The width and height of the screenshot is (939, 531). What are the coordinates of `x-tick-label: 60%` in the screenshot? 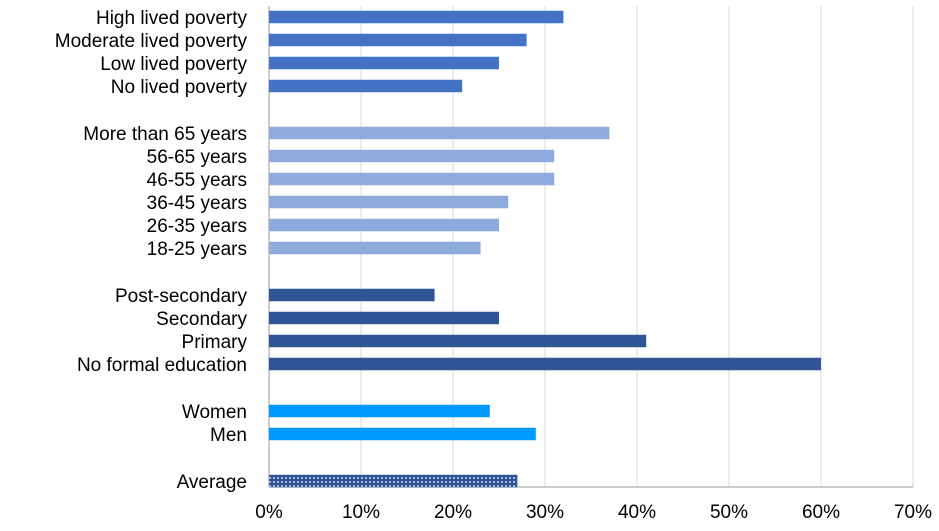 It's located at (821, 512).